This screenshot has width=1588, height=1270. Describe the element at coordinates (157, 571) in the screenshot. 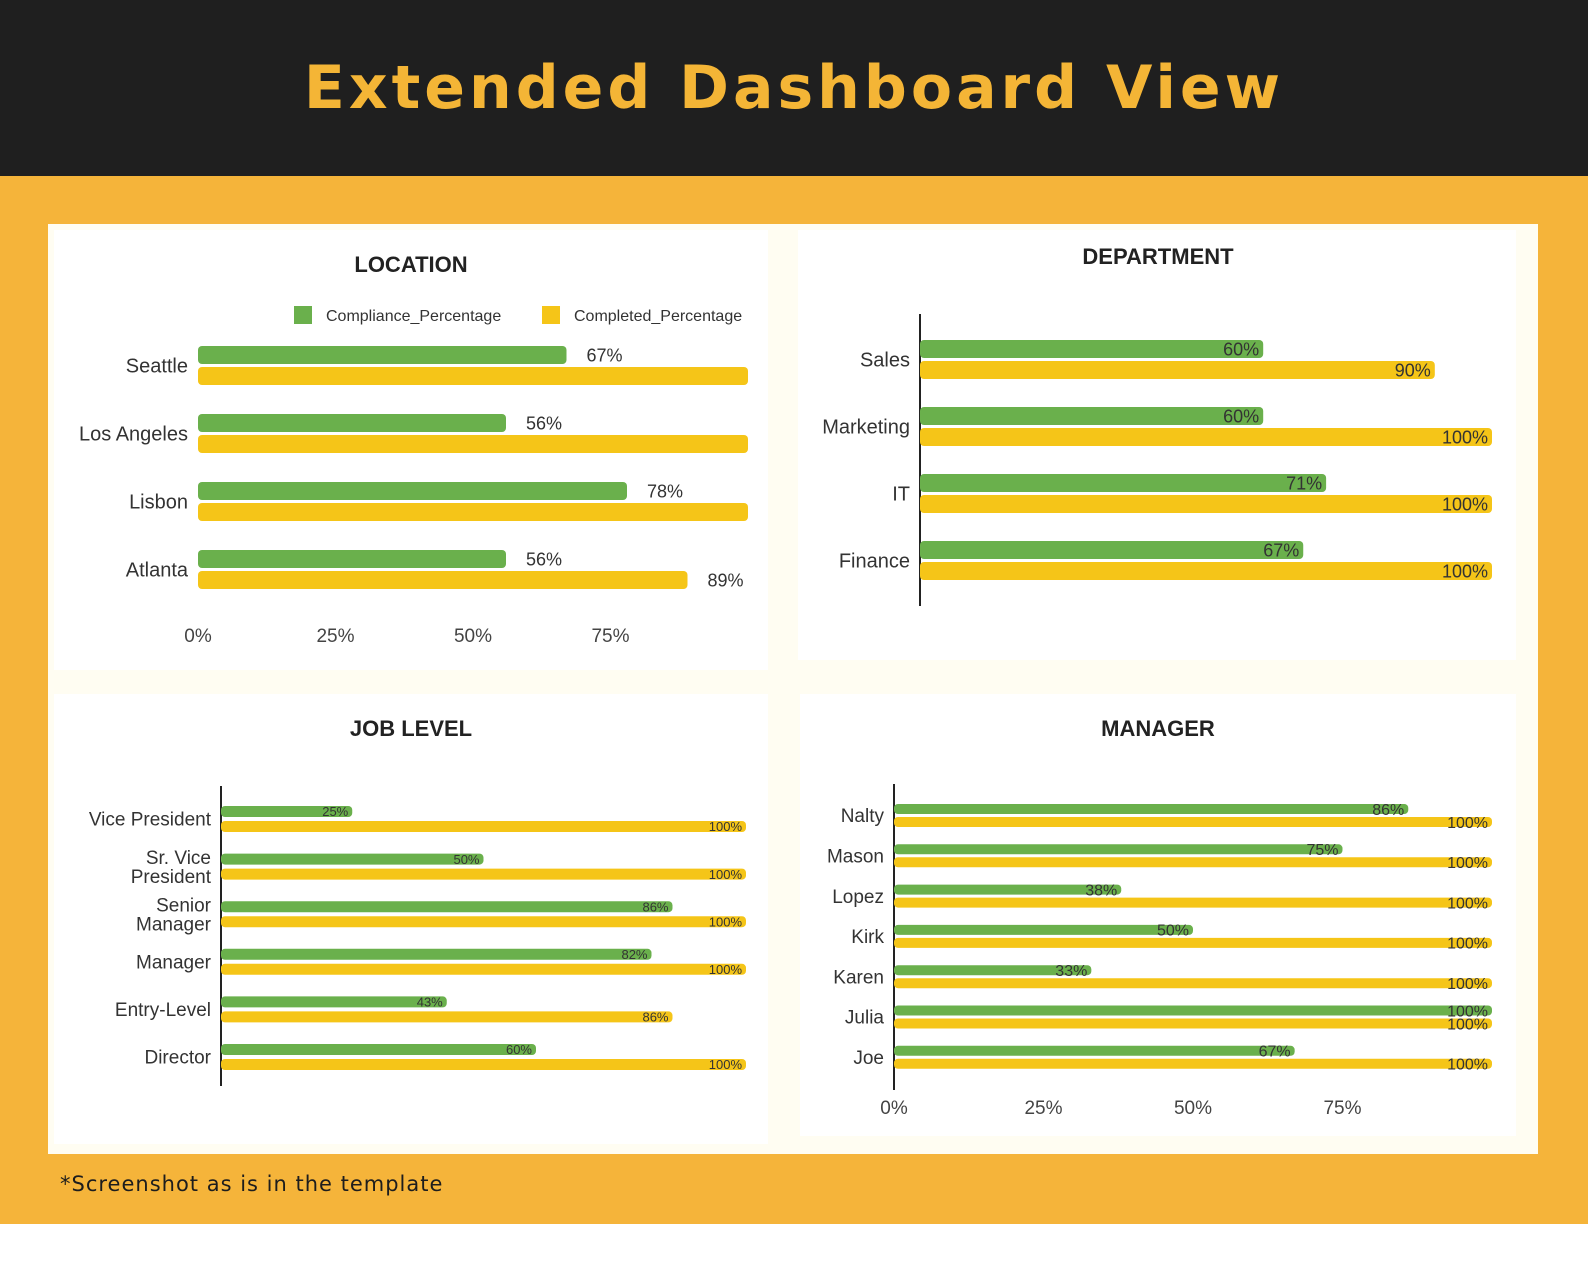

I see `category-label: Atlanta` at that location.